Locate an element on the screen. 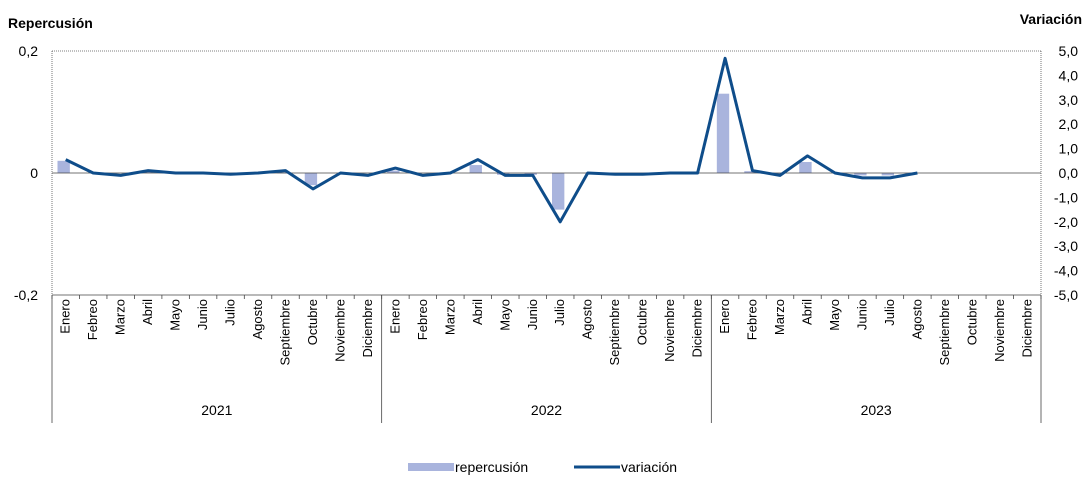  right-tick-label: -2,0 is located at coordinates (1066, 222).